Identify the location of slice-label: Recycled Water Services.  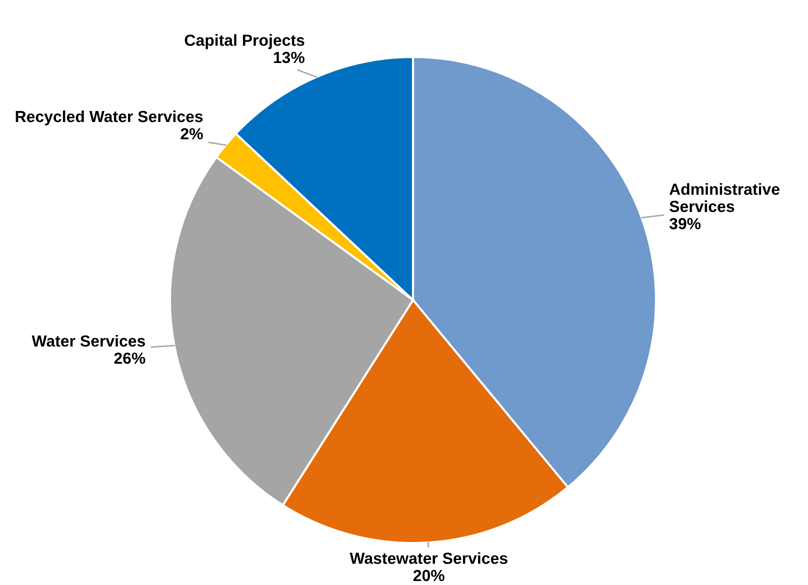
(109, 118).